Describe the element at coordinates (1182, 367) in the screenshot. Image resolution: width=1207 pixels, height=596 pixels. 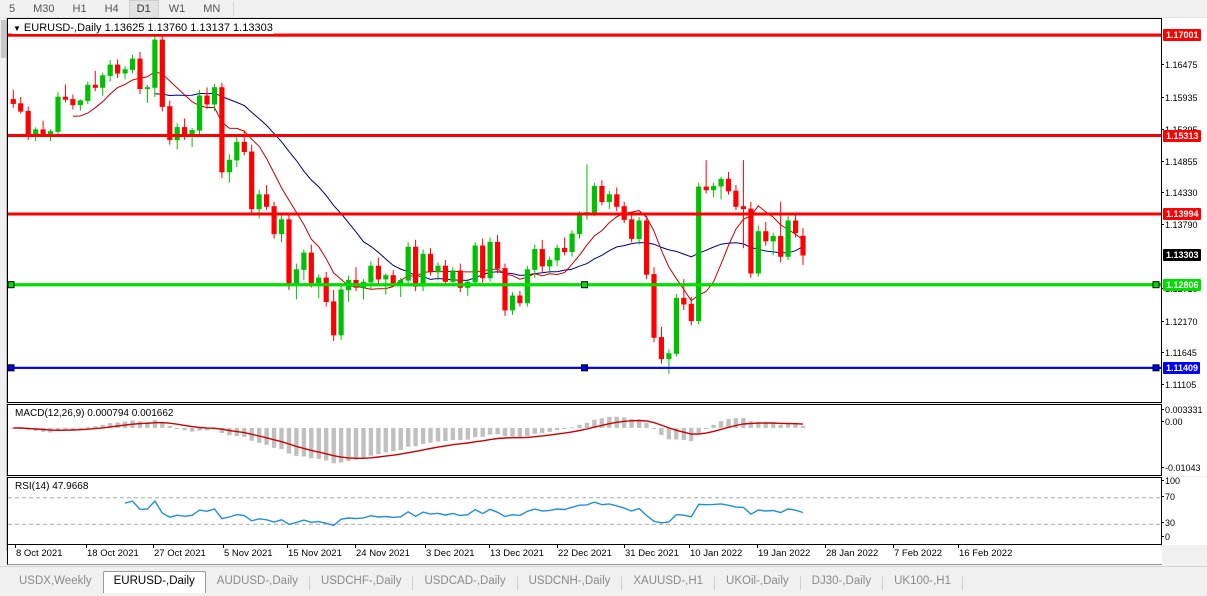
I see `price-label-target: 1.11409` at that location.